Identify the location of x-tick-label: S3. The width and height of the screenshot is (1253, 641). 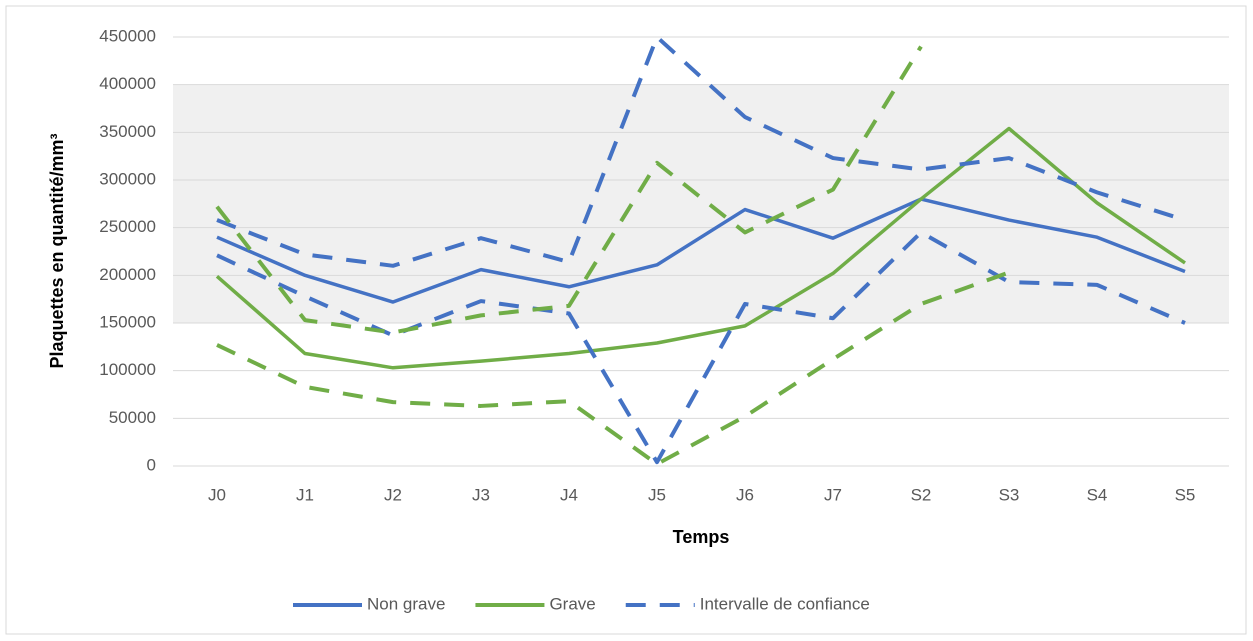
(1009, 494).